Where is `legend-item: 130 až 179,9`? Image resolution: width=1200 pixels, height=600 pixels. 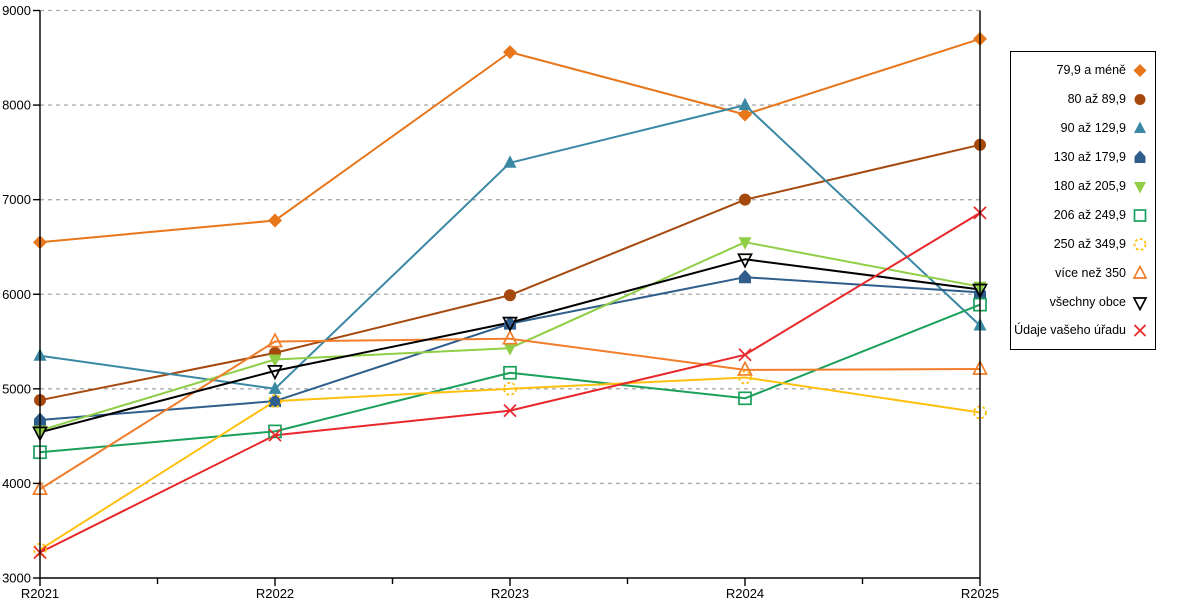 legend-item: 130 až 179,9 is located at coordinates (1082, 157).